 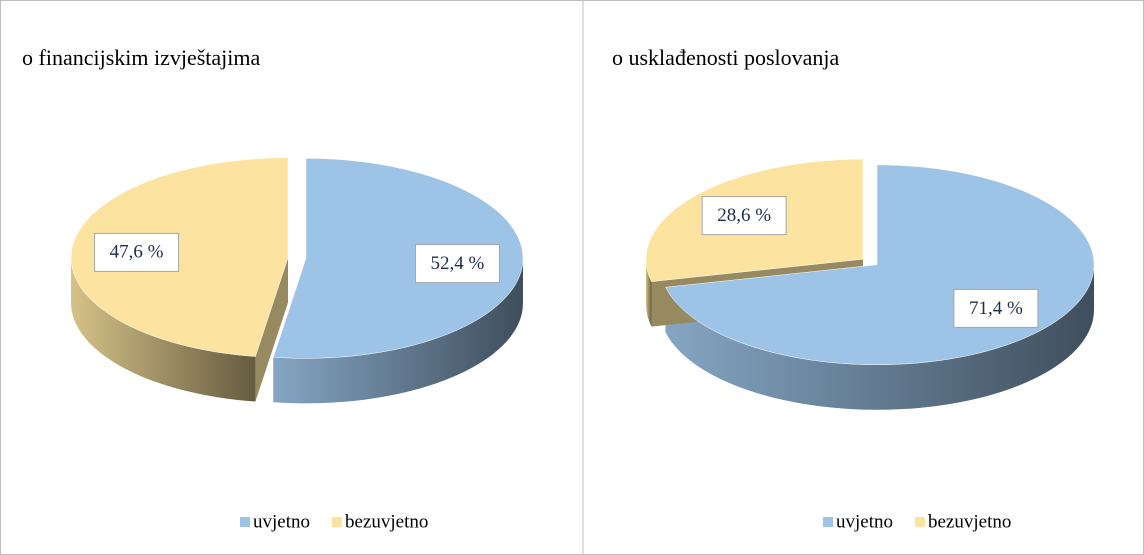 What do you see at coordinates (272, 329) in the screenshot?
I see `pie-side` at bounding box center [272, 329].